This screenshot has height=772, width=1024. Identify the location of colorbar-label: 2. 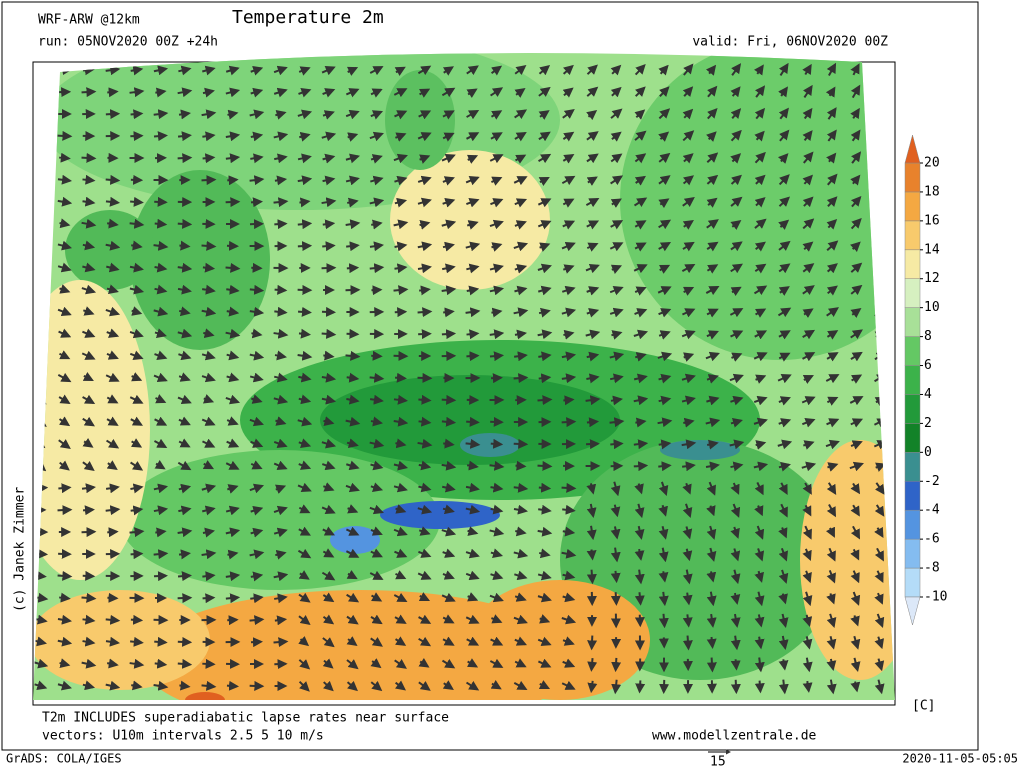
(928, 423).